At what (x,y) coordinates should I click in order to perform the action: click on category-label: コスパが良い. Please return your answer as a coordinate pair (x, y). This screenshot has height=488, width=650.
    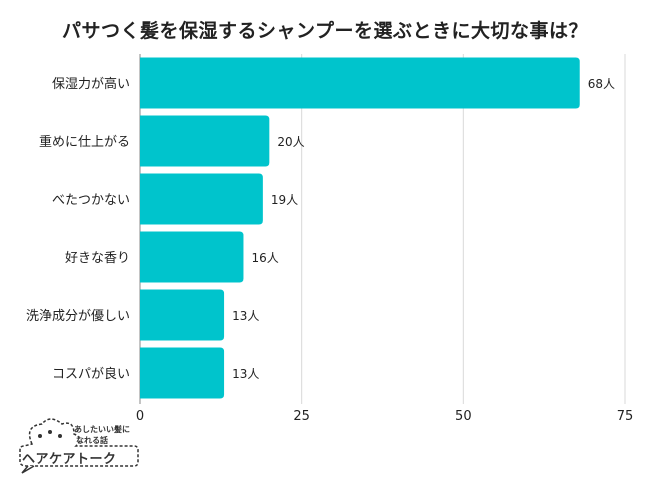
    Looking at the image, I should click on (91, 374).